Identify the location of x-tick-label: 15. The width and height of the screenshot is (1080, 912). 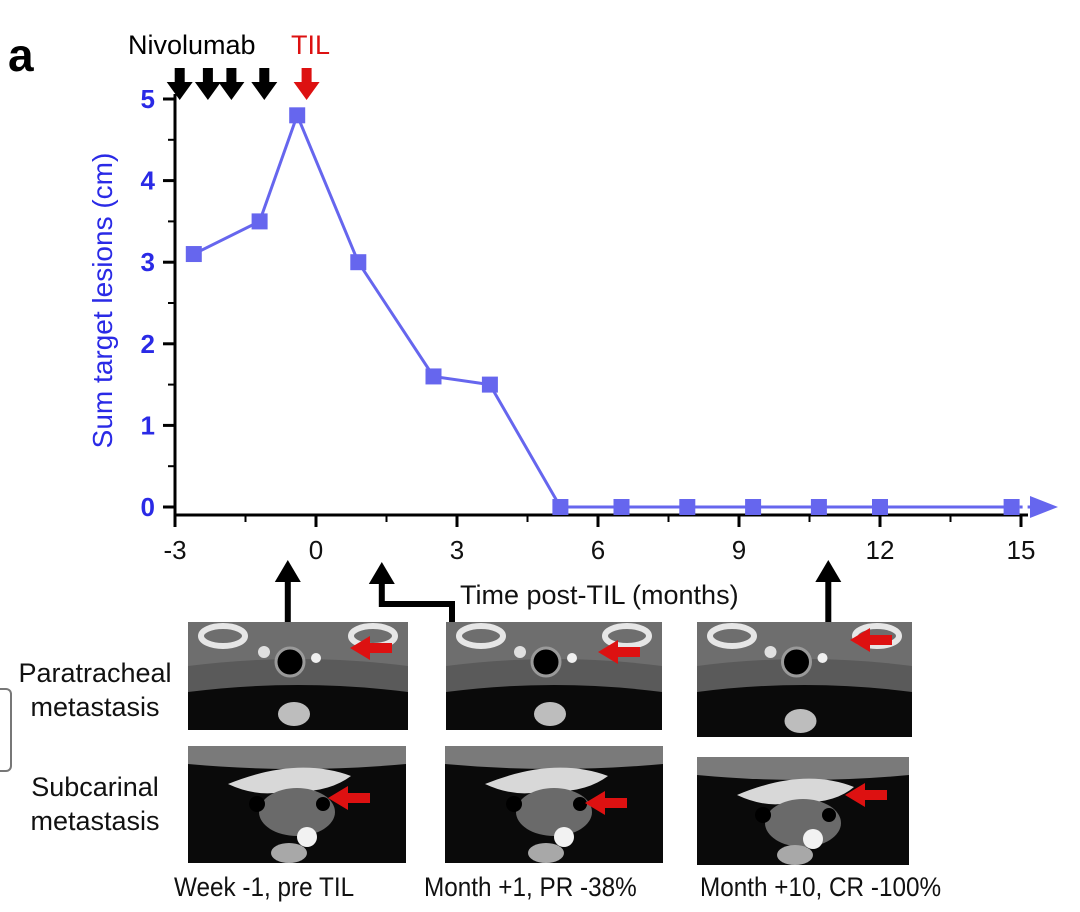
(1021, 550).